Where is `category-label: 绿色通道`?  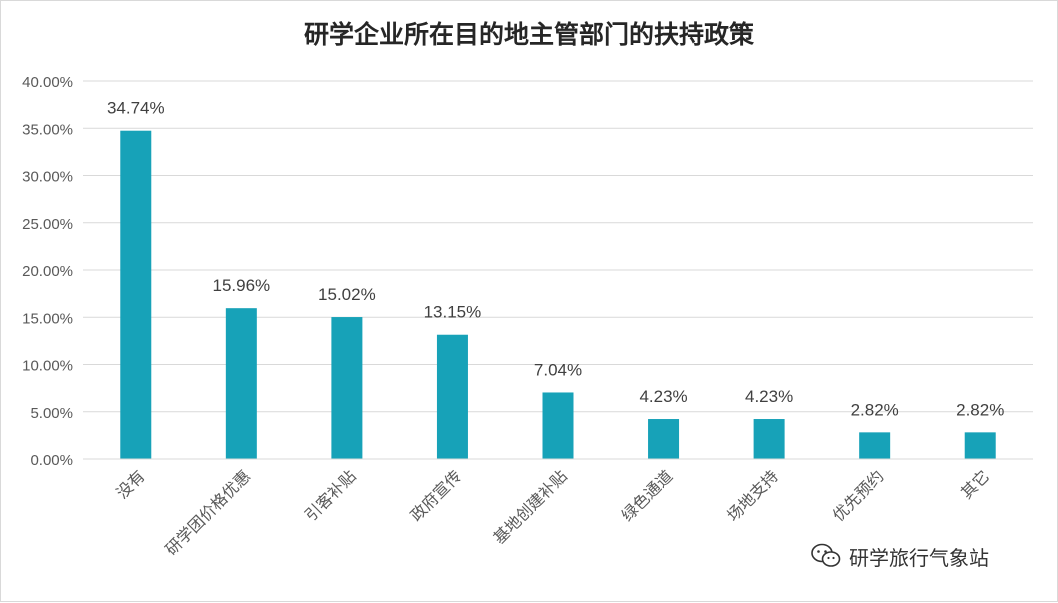 category-label: 绿色通道 is located at coordinates (647, 495).